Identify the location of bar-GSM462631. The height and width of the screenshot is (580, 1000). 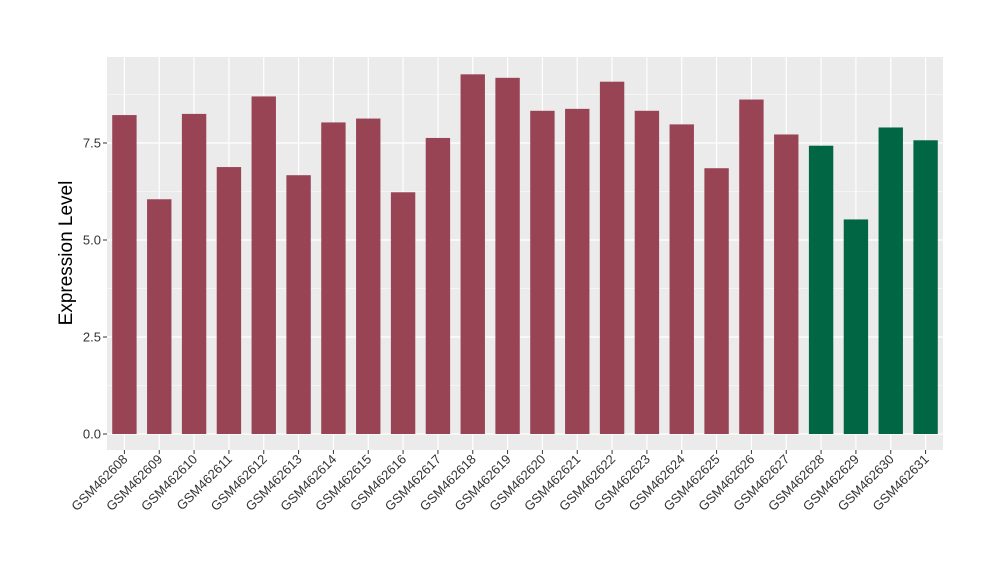
(925, 287).